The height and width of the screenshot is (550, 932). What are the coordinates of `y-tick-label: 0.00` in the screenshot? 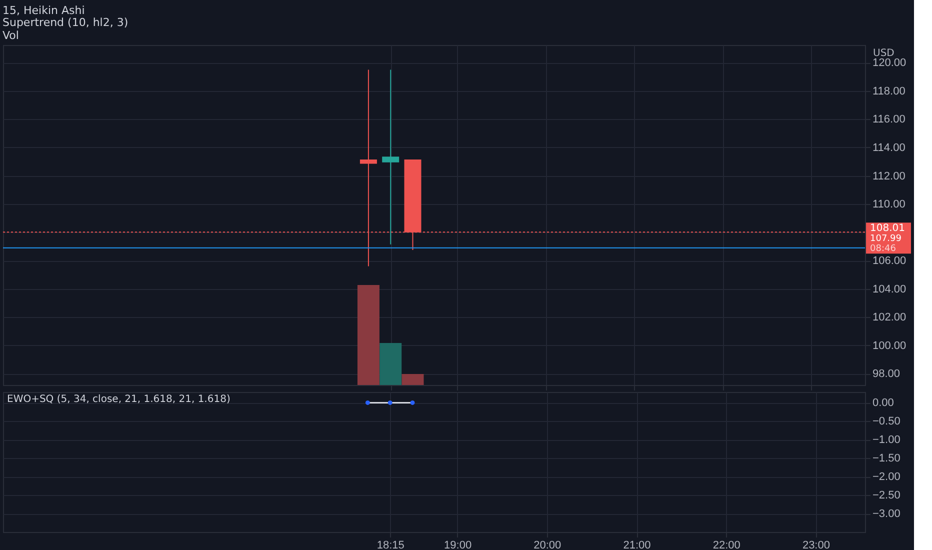 It's located at (883, 403).